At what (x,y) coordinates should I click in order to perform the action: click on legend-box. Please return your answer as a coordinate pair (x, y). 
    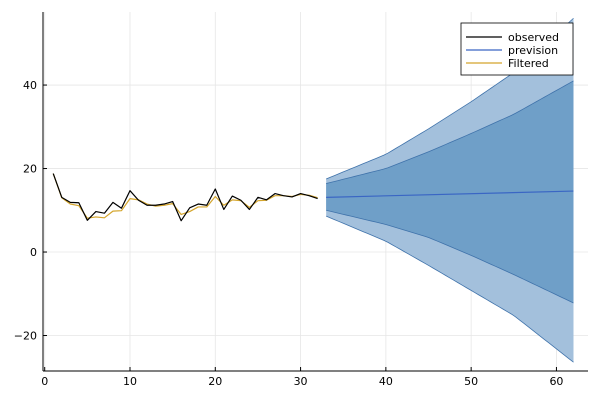
    Looking at the image, I should click on (517, 49).